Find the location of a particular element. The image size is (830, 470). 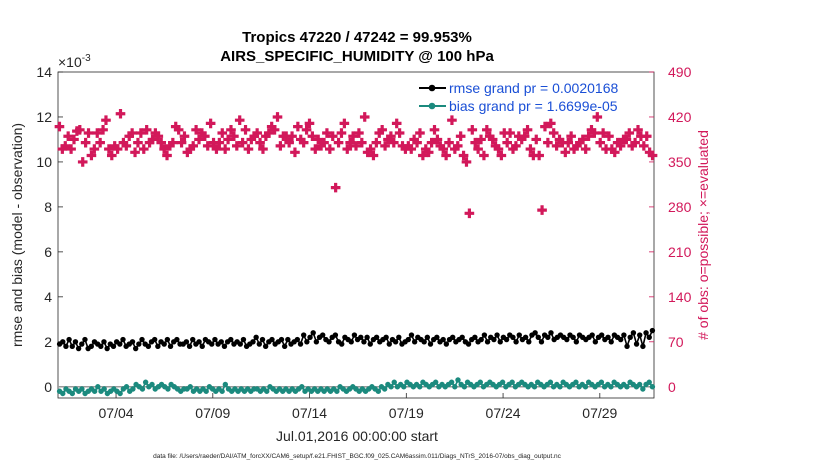

left-axis-exponent-base: ×10 is located at coordinates (70, 62).